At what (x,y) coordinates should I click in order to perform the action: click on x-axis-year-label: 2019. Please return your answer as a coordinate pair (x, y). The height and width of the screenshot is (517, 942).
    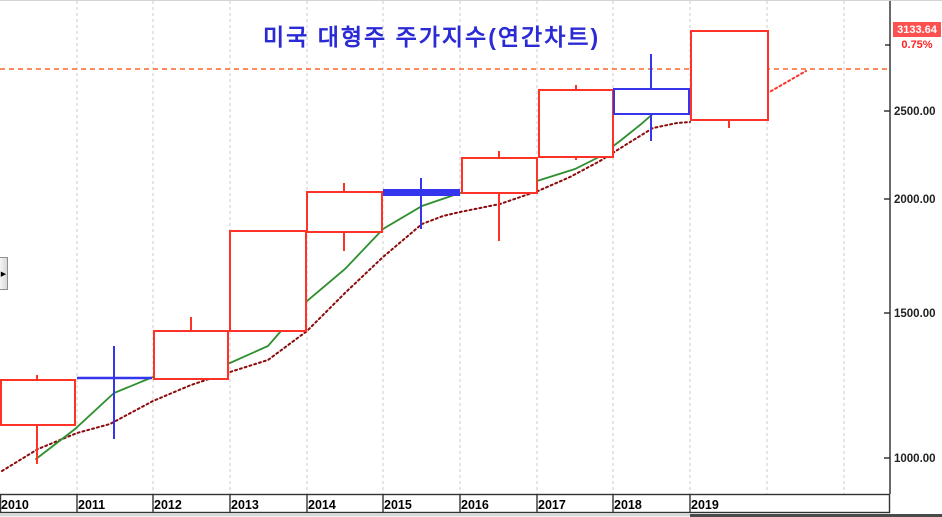
    Looking at the image, I should click on (705, 505).